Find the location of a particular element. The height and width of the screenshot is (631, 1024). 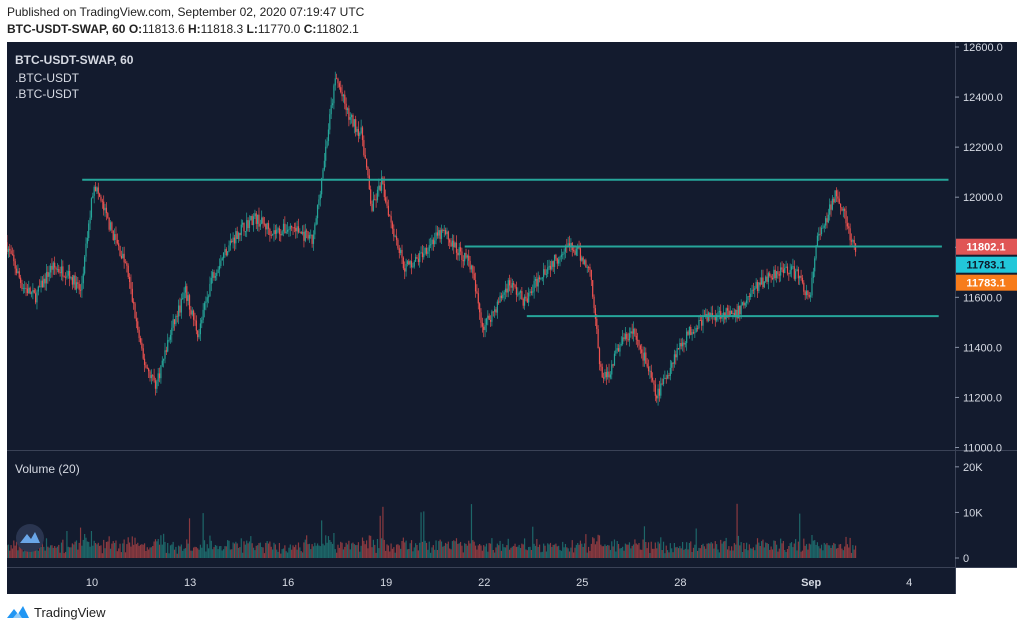

price-tick-label: 12000.0 is located at coordinates (983, 198).